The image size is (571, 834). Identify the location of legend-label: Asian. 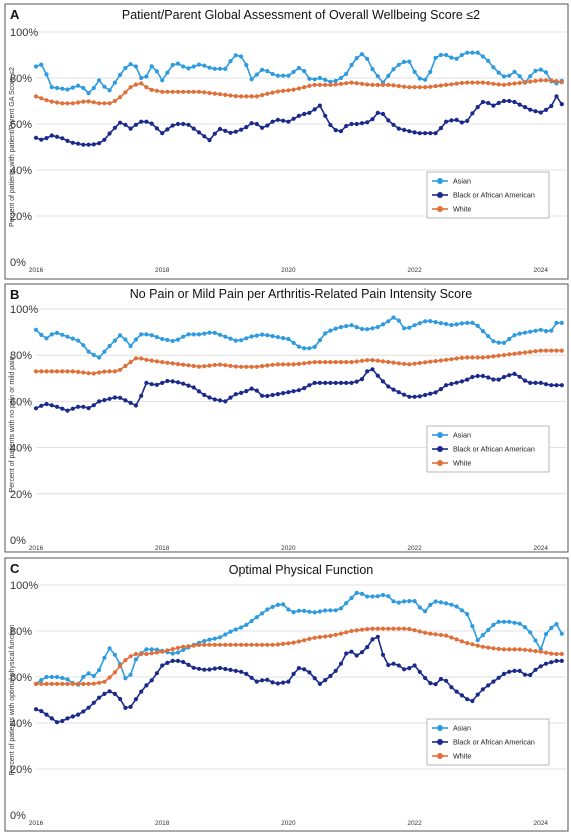
(462, 435).